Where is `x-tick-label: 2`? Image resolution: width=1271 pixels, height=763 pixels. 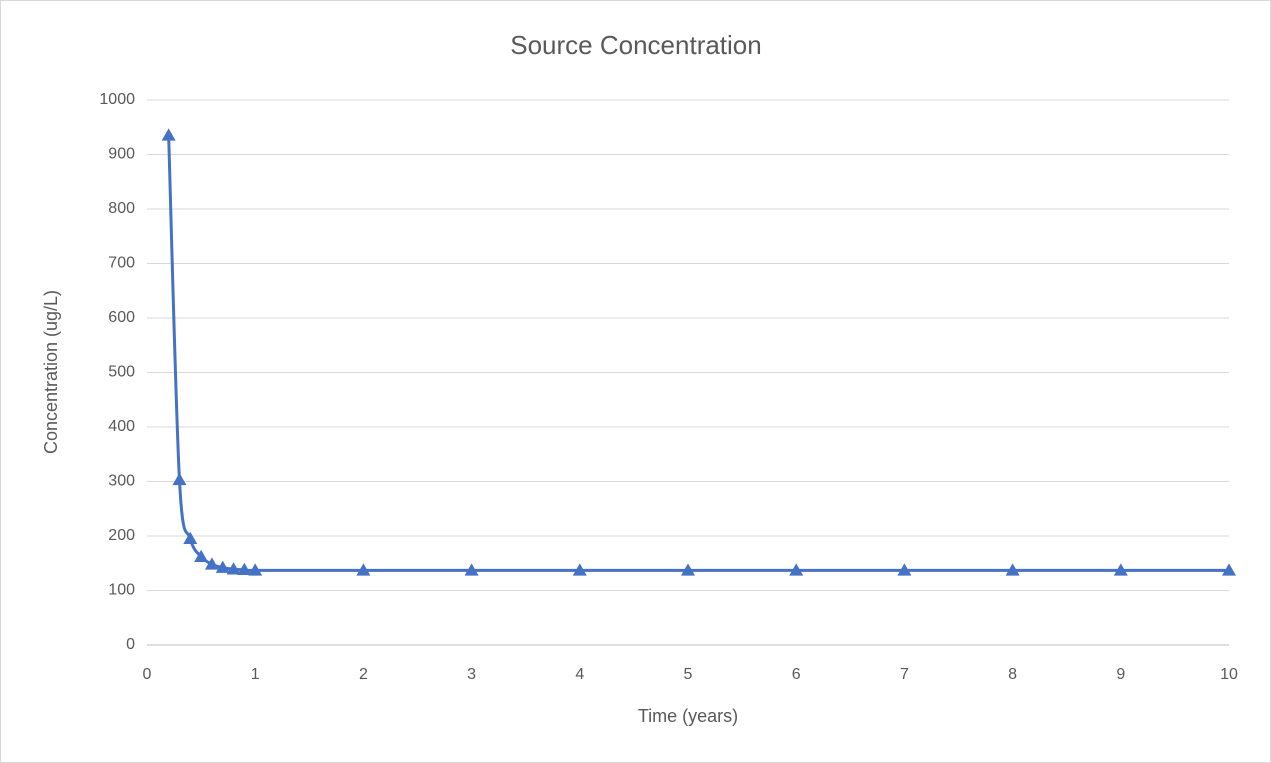
x-tick-label: 2 is located at coordinates (363, 674).